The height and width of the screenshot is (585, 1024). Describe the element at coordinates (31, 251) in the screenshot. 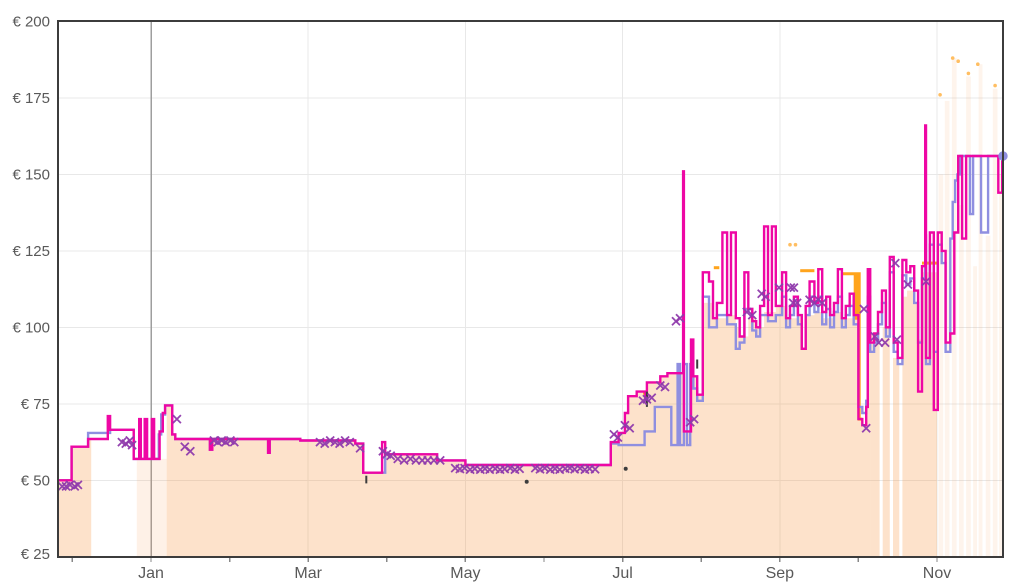

I see `y-axis-label: € 125` at that location.